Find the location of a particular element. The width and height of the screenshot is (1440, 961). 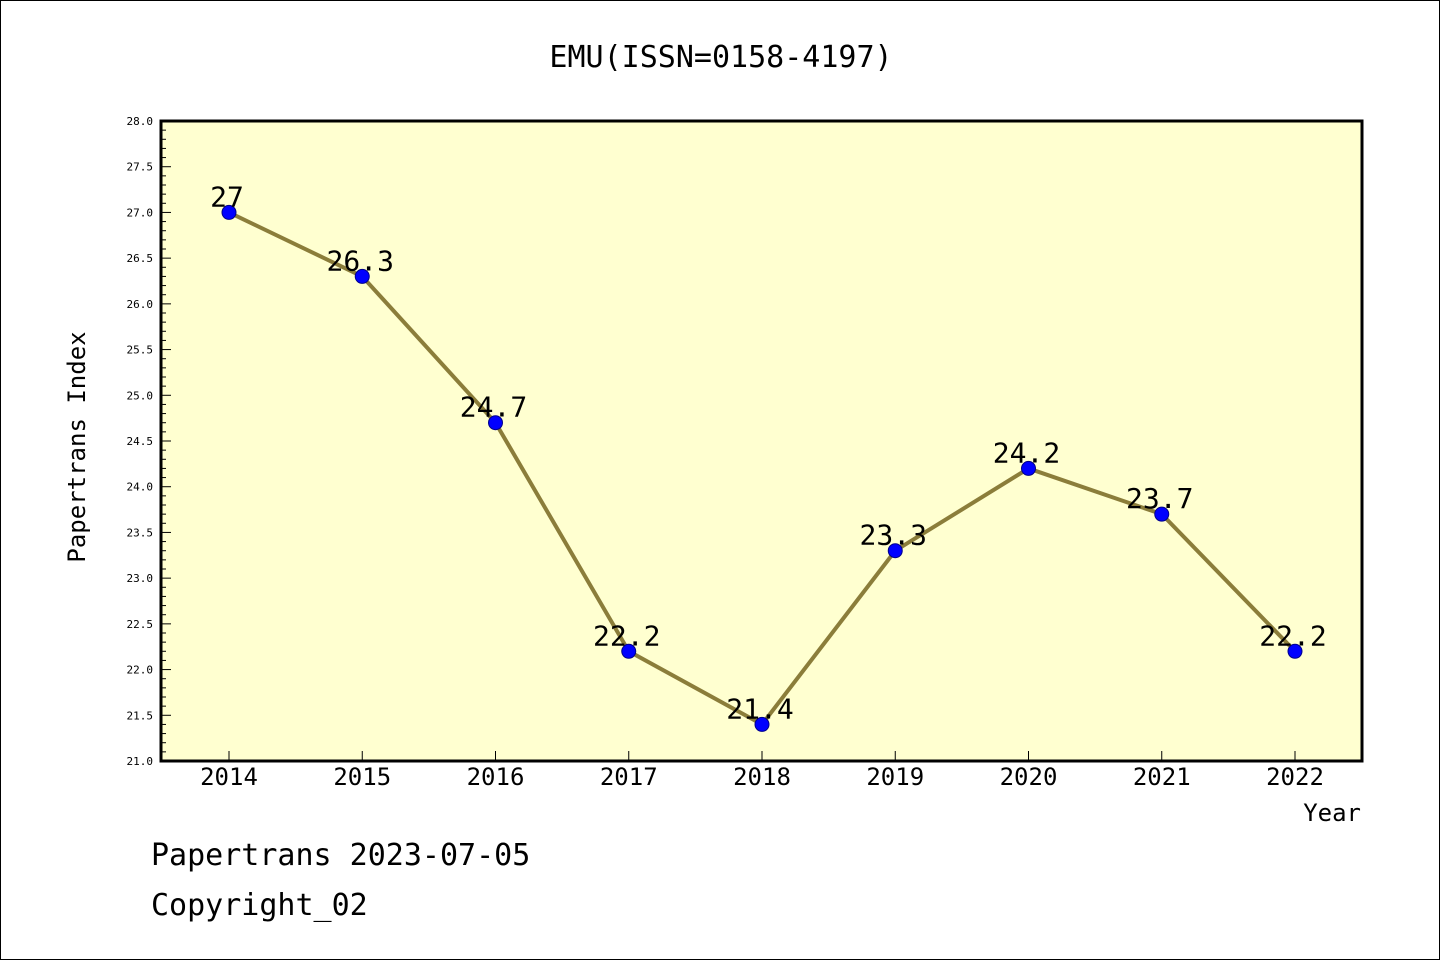

x-tick-label: 2018 is located at coordinates (762, 777).